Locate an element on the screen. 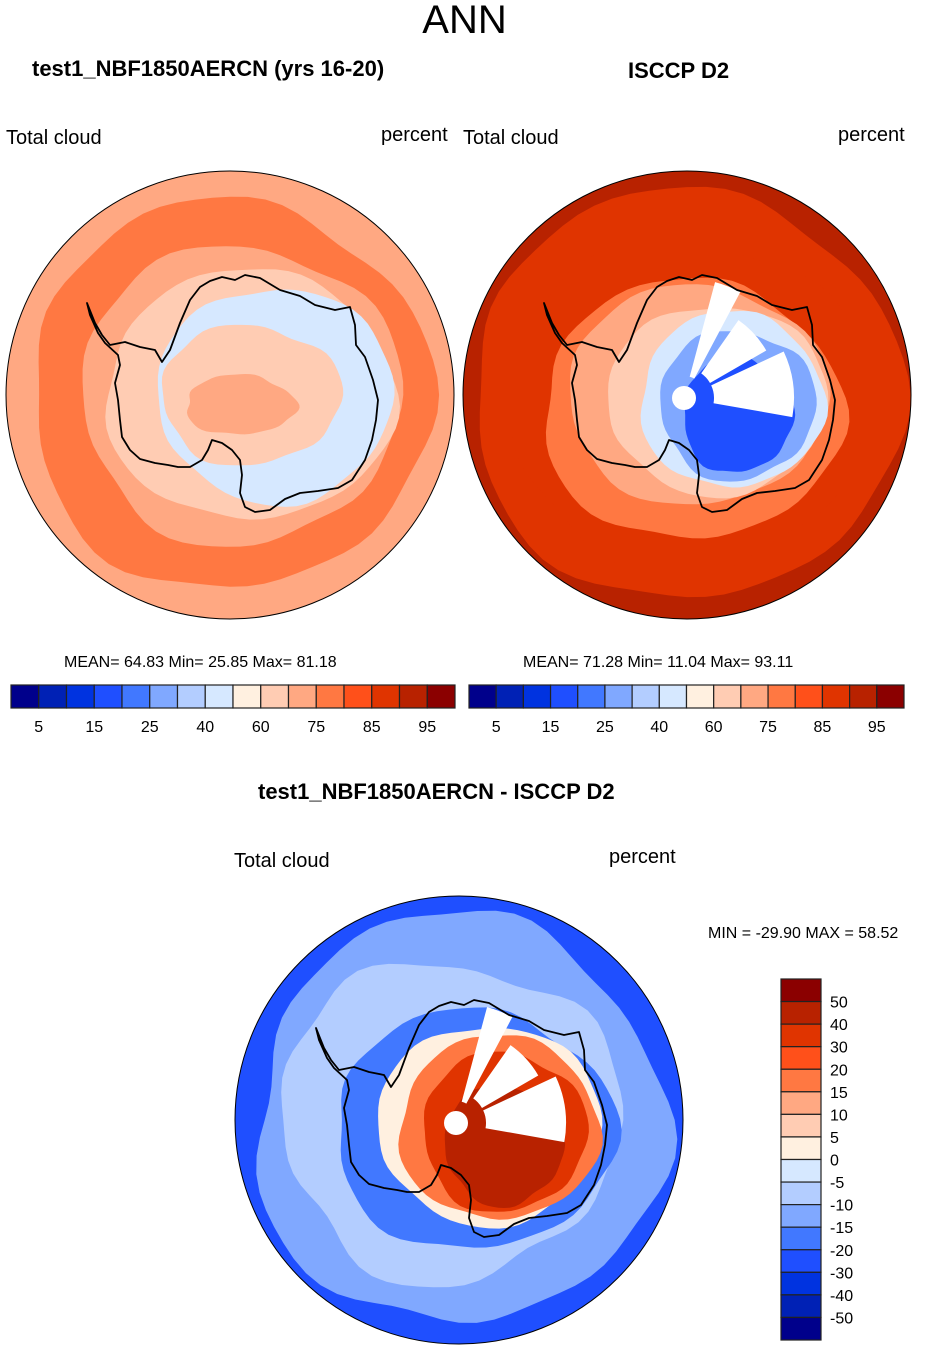 The height and width of the screenshot is (1351, 929). colorbar-tick-label: -40 is located at coordinates (841, 1296).